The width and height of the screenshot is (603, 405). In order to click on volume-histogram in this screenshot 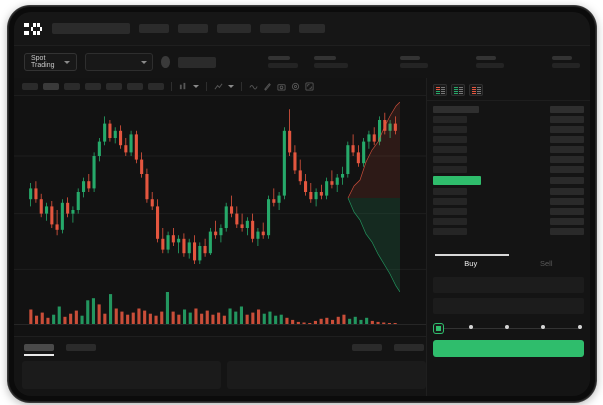, I will do `click(224, 308)`.